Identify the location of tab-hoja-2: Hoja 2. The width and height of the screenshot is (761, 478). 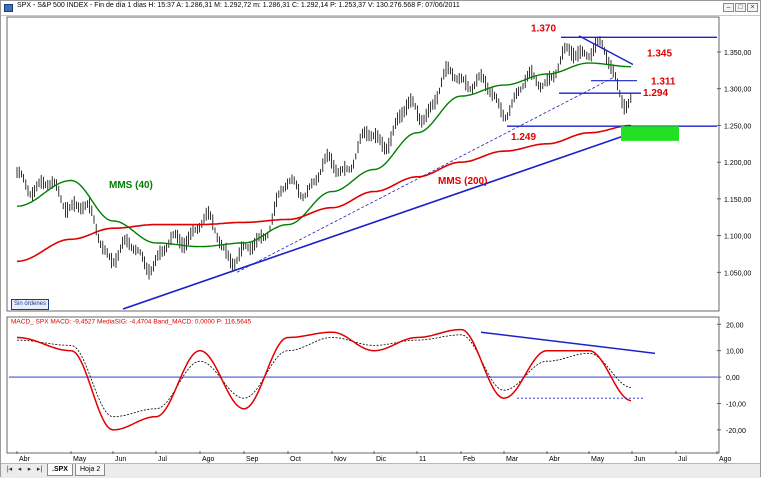
(90, 470).